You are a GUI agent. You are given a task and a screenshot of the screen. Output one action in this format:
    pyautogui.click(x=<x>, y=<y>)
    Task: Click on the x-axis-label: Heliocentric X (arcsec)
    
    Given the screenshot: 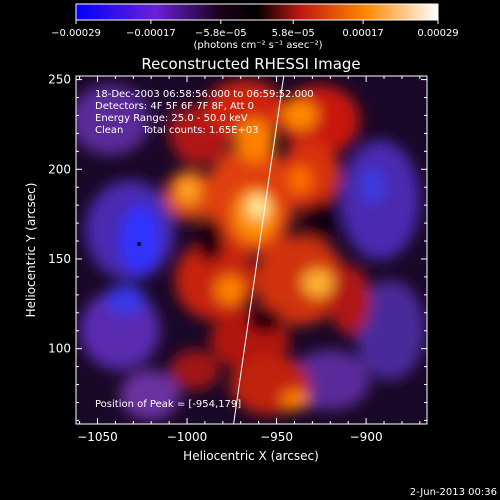 What is the action you would take?
    pyautogui.click(x=251, y=456)
    